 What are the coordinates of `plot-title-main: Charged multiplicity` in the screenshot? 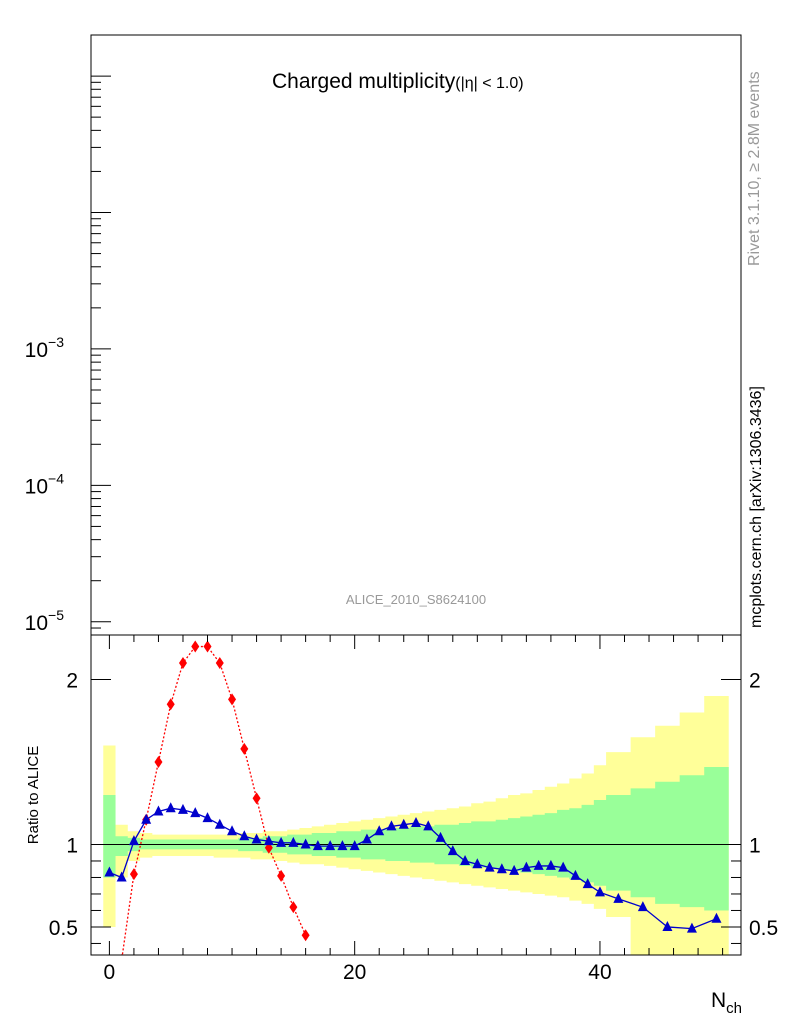 It's located at (364, 81).